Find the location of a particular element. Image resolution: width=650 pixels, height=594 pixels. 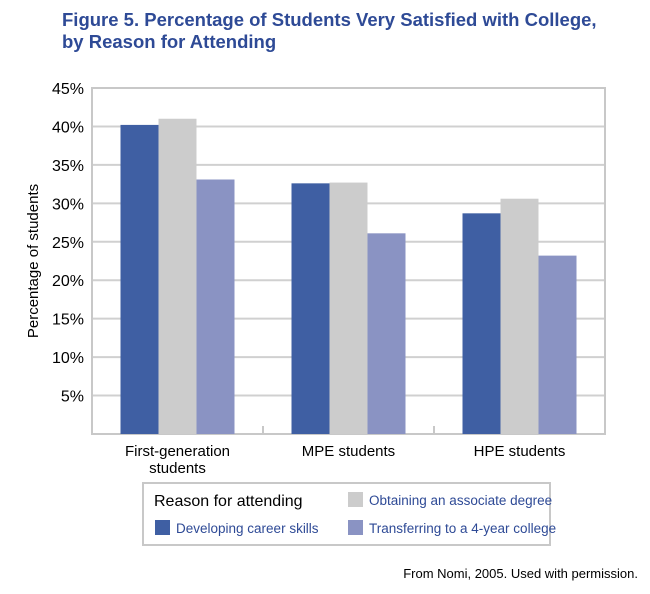

legend-box is located at coordinates (346, 514).